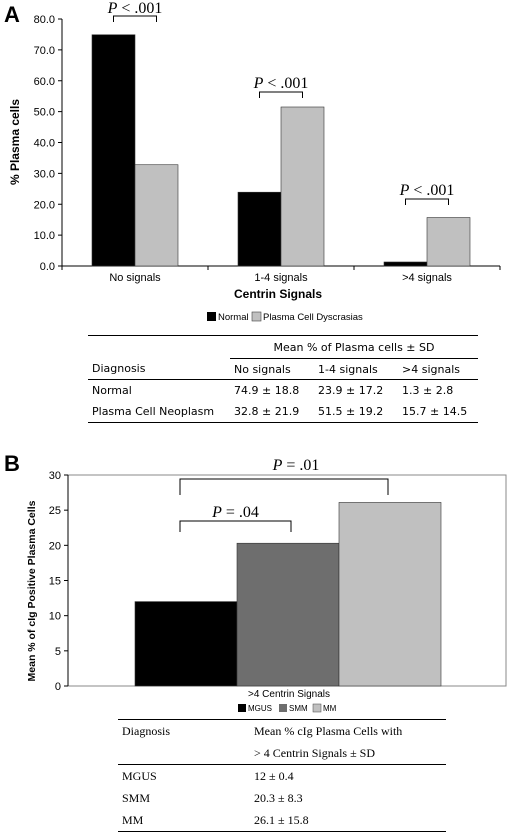  Describe the element at coordinates (390, 594) in the screenshot. I see `bar-mm` at that location.